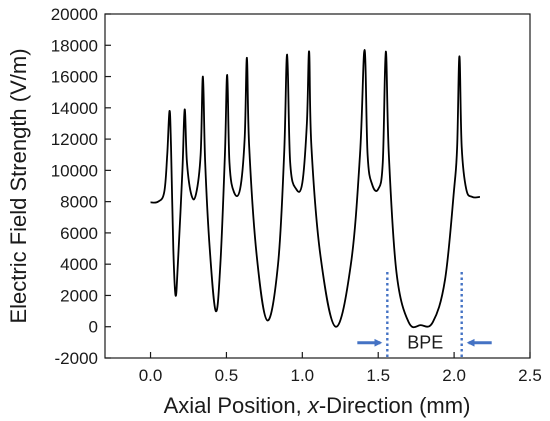 The image size is (550, 421). What do you see at coordinates (424, 315) in the screenshot?
I see `bpe-annotation: BPE` at bounding box center [424, 315].